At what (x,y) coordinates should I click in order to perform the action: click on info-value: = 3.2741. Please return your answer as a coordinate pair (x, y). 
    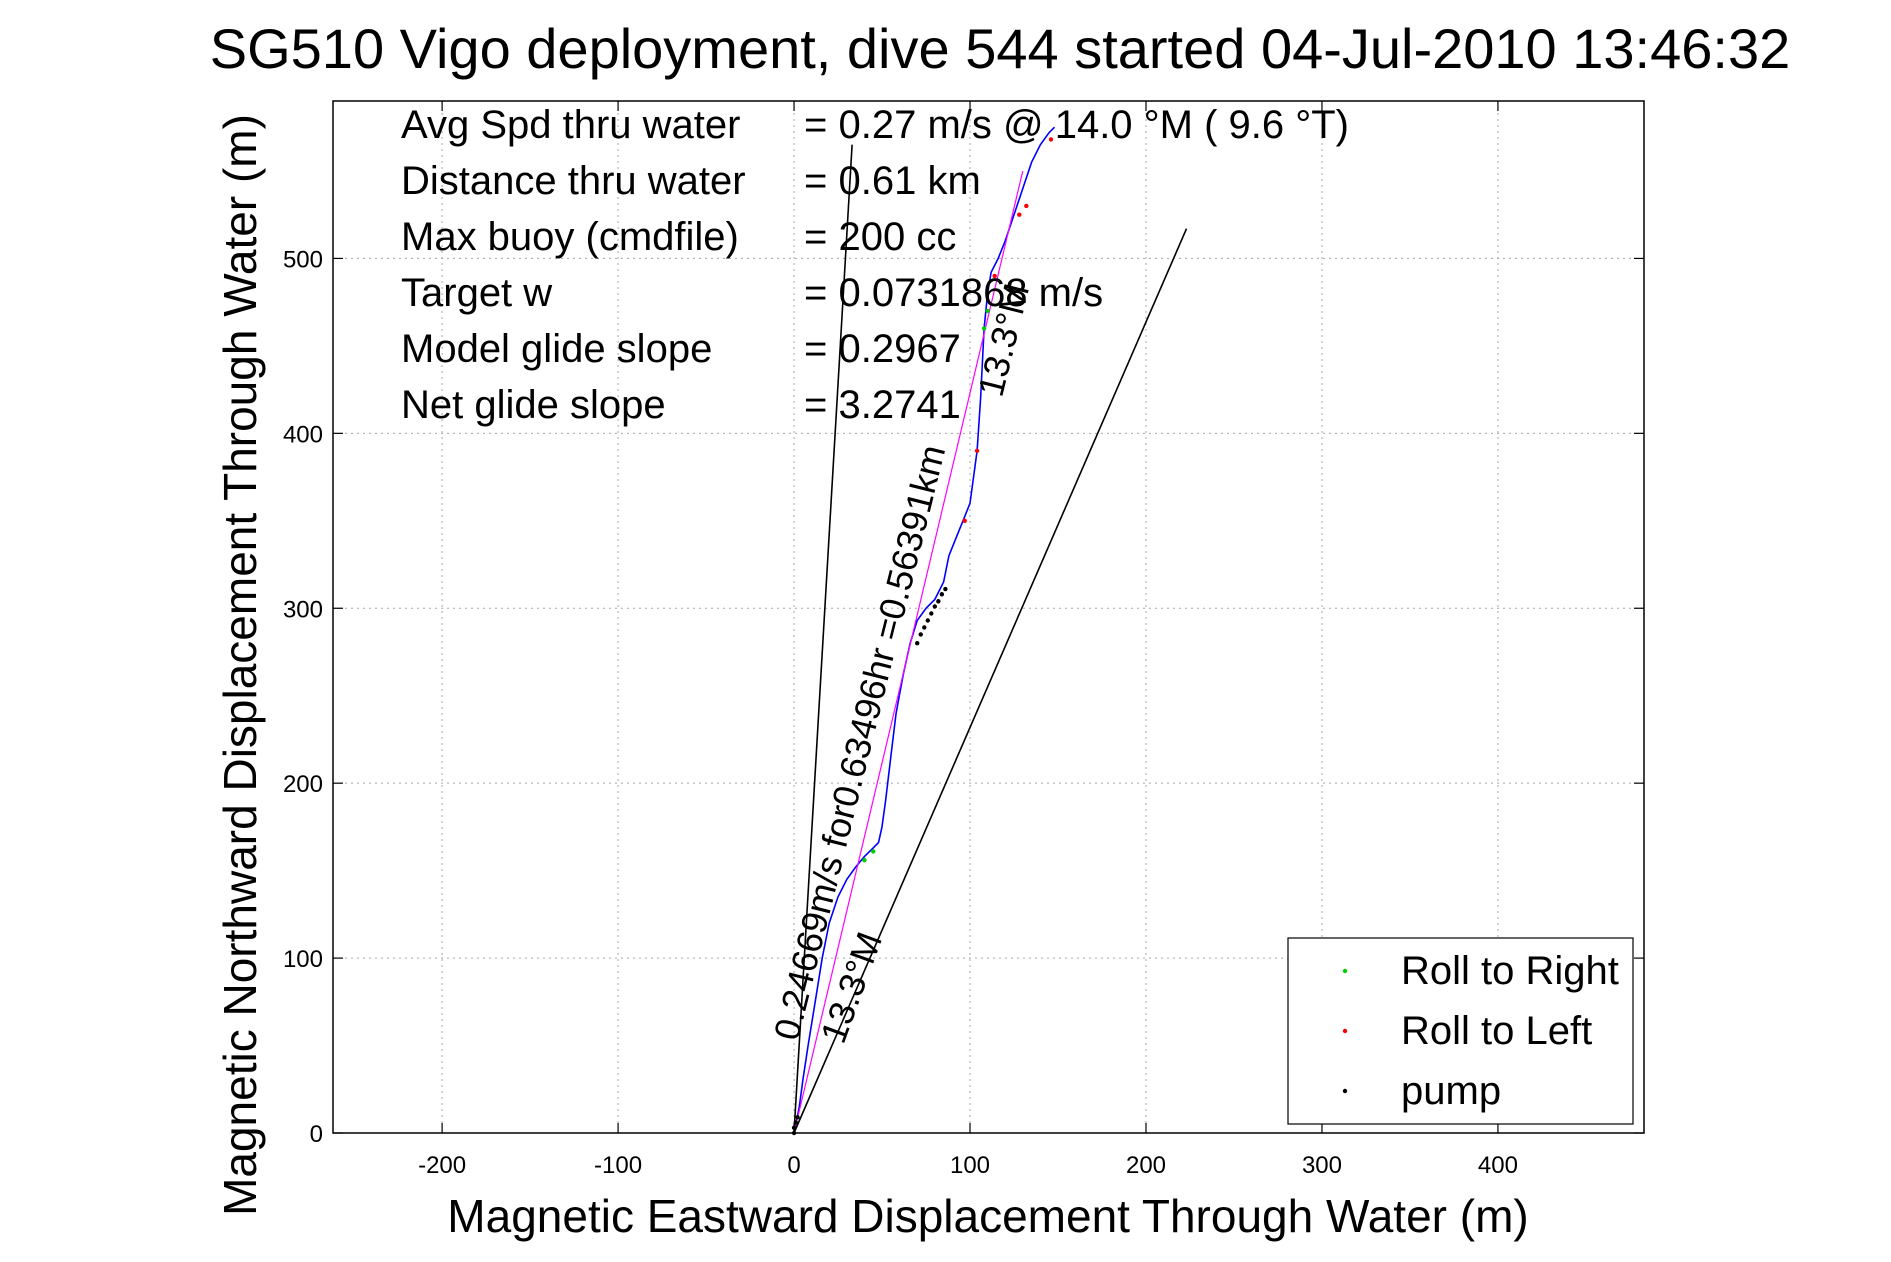
    Looking at the image, I should click on (882, 405).